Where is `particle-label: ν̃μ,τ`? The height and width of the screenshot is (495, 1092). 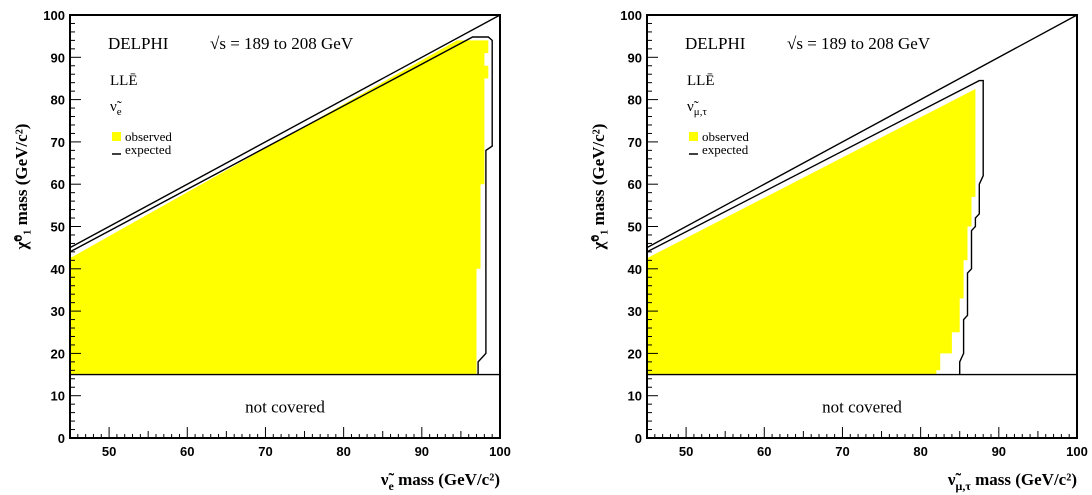
particle-label: ν̃μ,τ is located at coordinates (697, 108).